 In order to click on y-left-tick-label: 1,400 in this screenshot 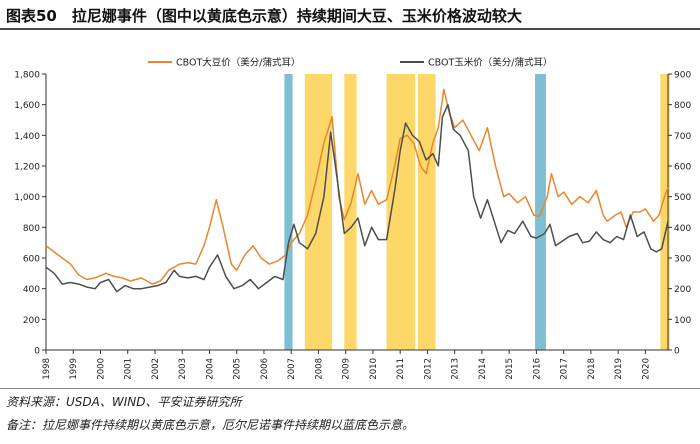, I will do `click(27, 137)`.